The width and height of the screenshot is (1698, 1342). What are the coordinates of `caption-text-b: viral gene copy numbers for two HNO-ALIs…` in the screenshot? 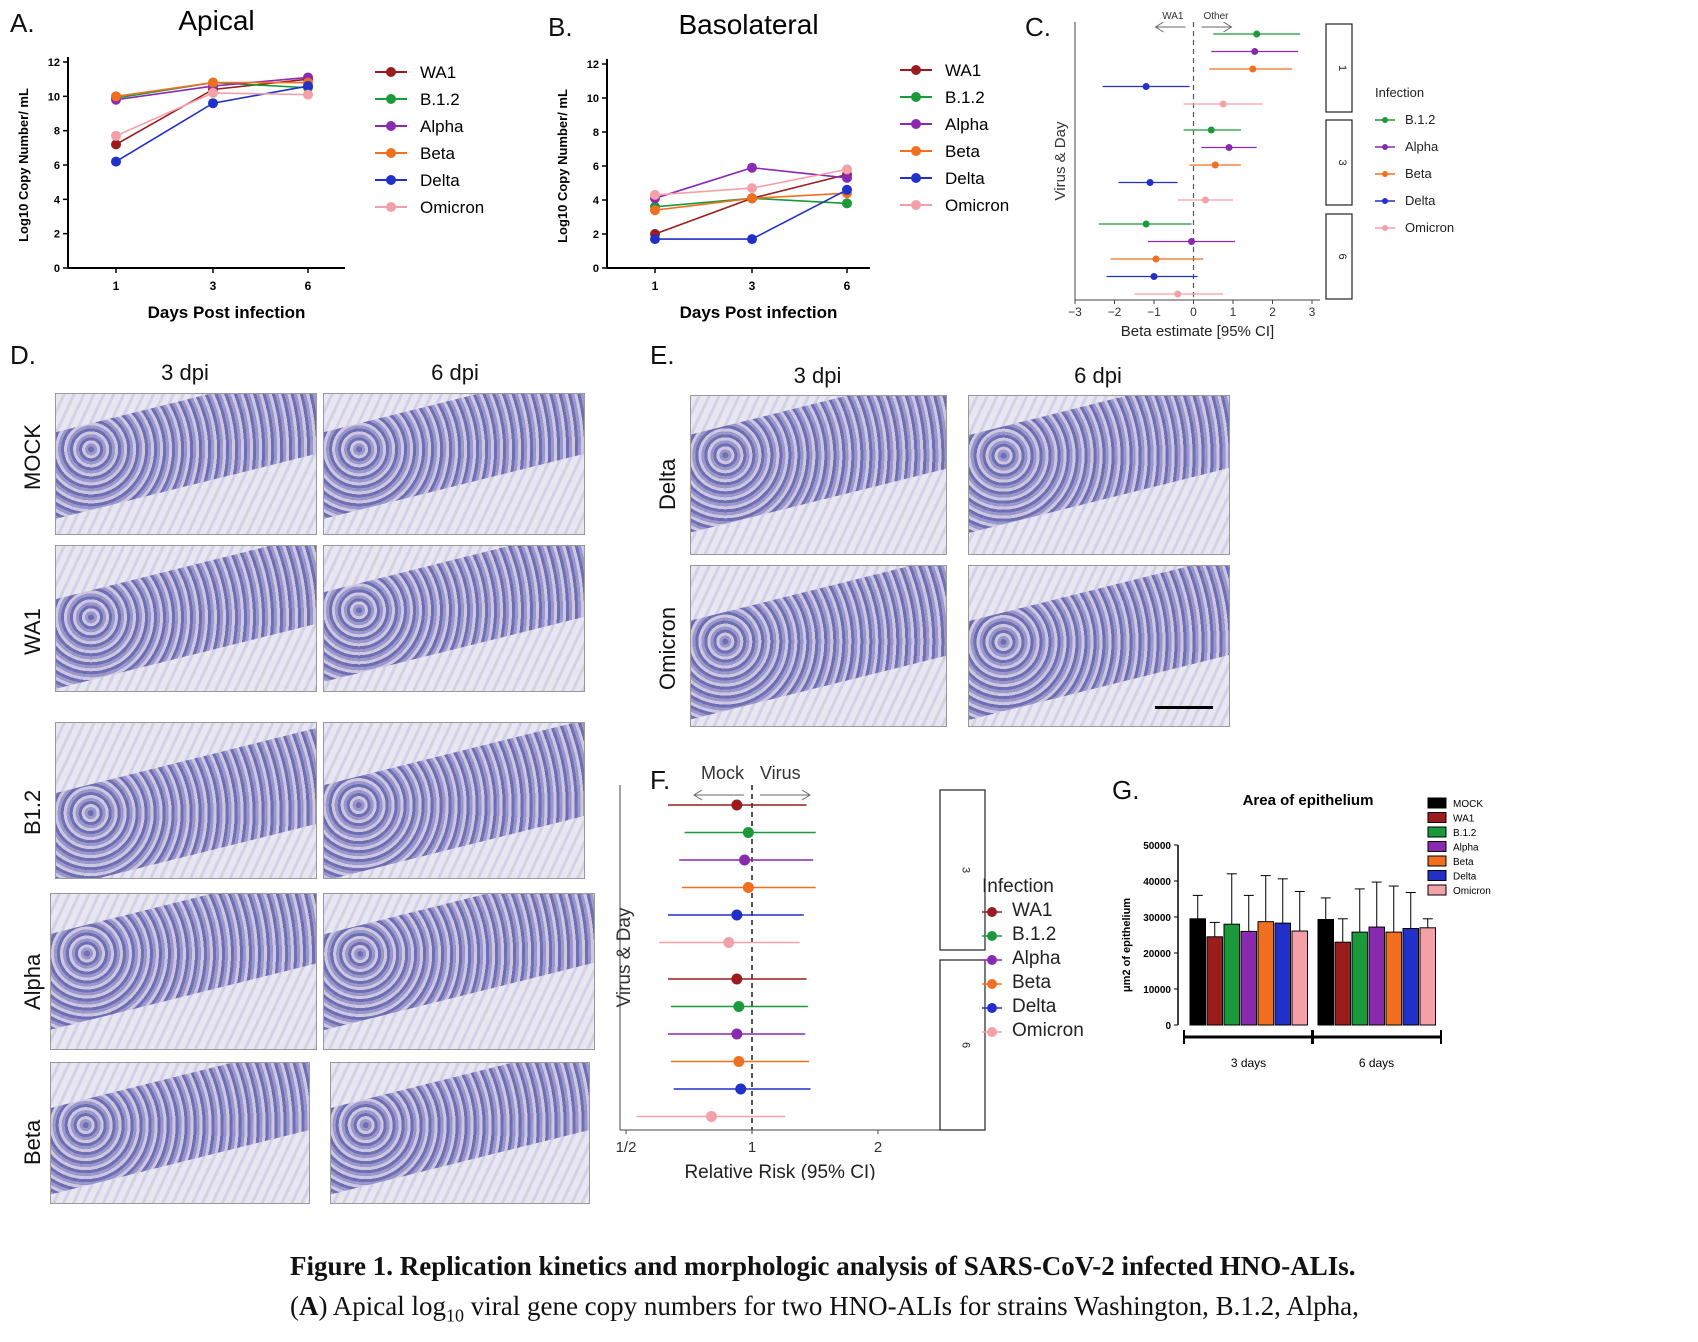 It's located at (911, 1306).